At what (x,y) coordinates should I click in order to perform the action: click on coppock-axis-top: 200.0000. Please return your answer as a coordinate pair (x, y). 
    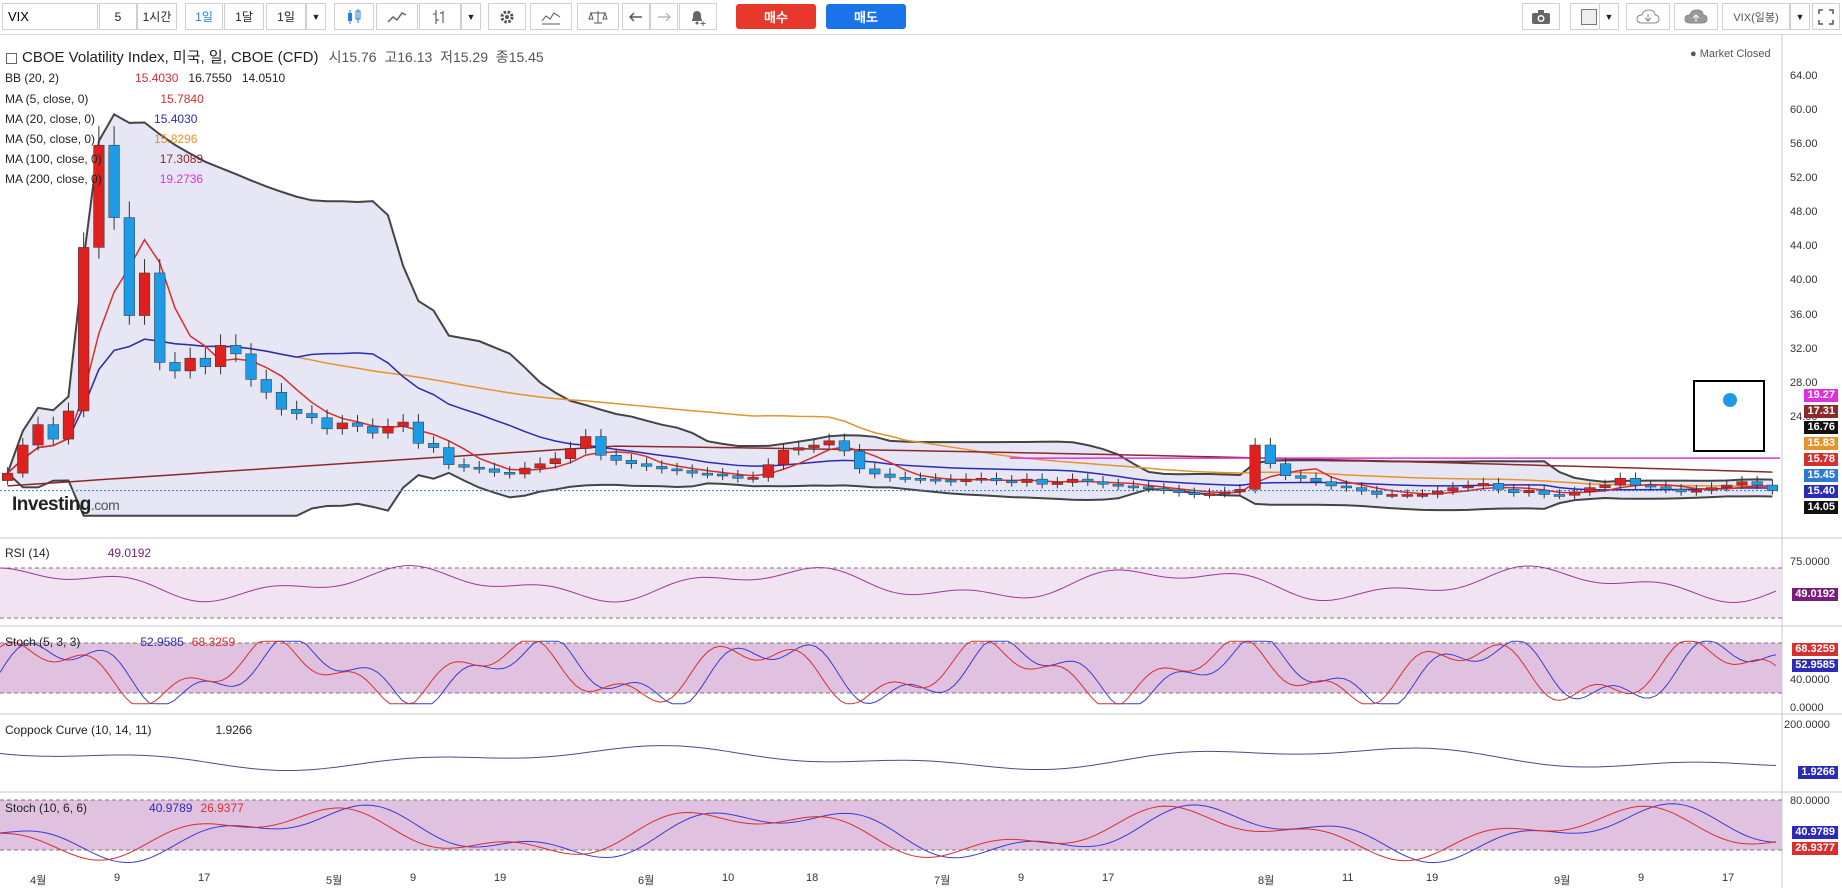
    Looking at the image, I should click on (1807, 725).